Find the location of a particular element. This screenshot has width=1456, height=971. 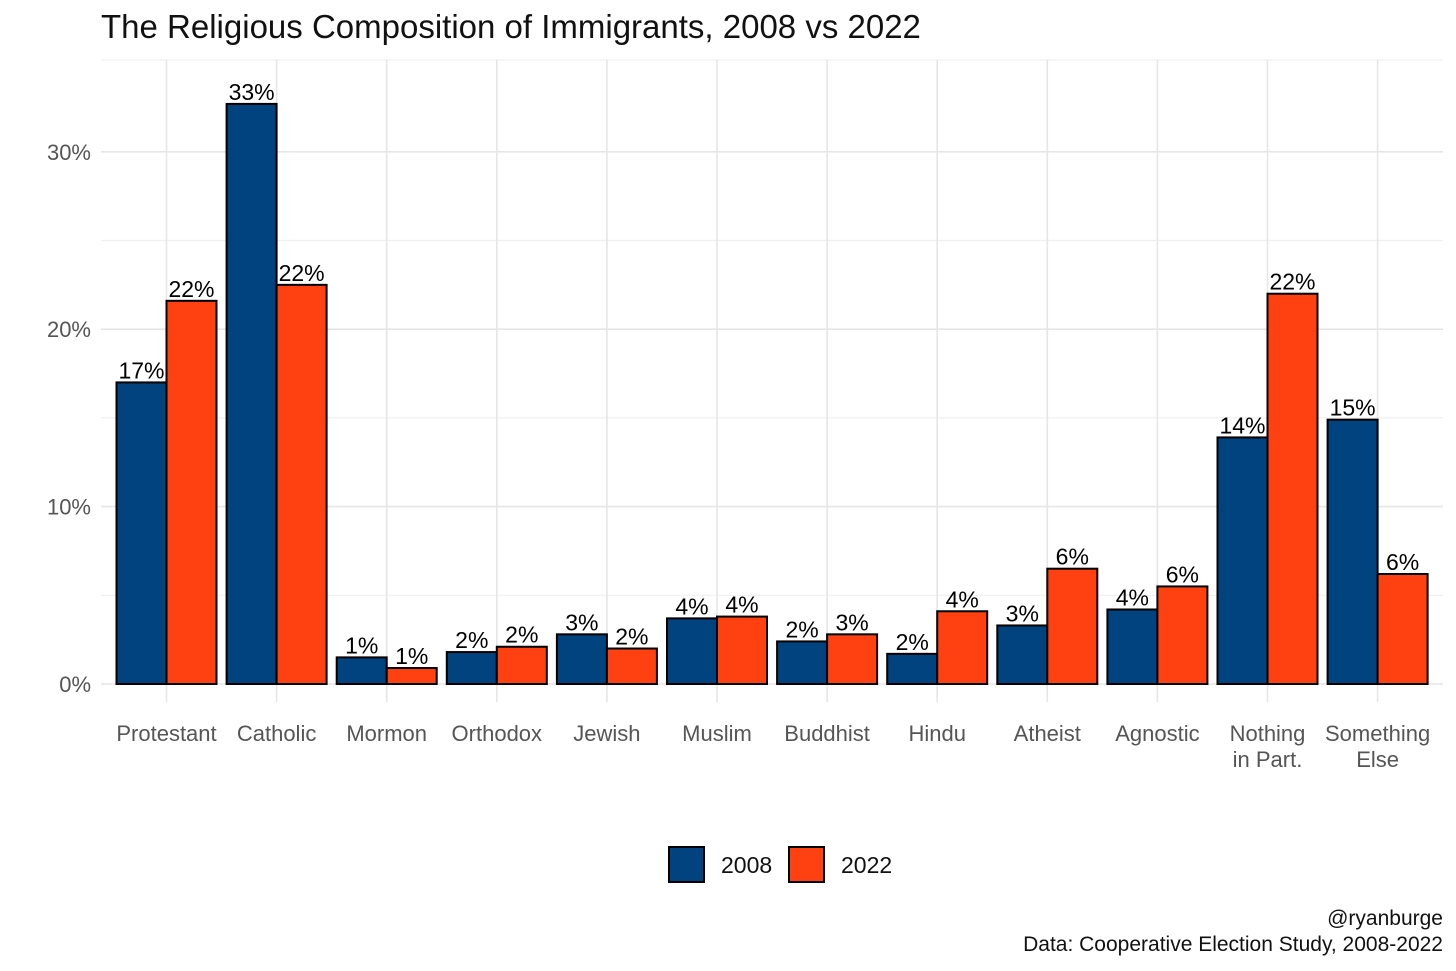

x-tick-label: Atheist is located at coordinates (1047, 733).